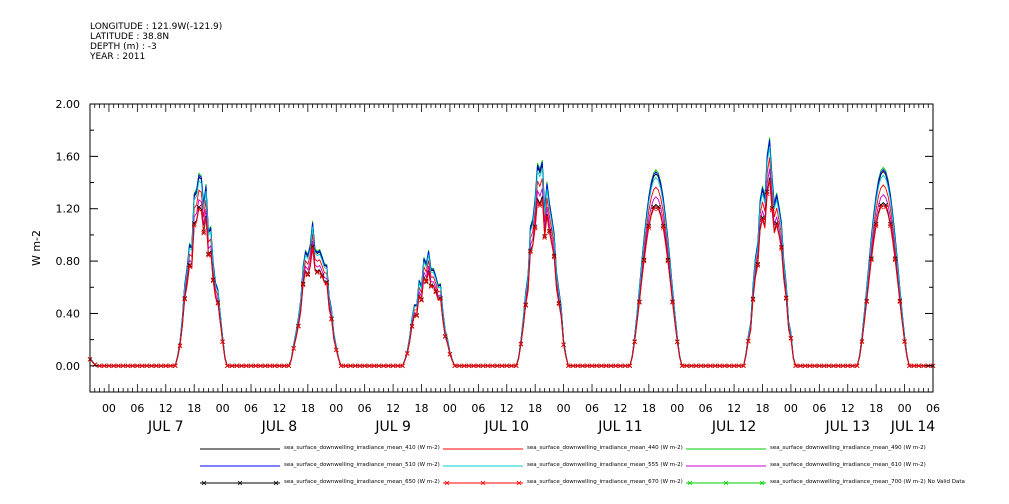 This screenshot has width=1009, height=504. Describe the element at coordinates (156, 27) in the screenshot. I see `longitude-text: LONGITUDE : 121.9W(-121.9)` at that location.